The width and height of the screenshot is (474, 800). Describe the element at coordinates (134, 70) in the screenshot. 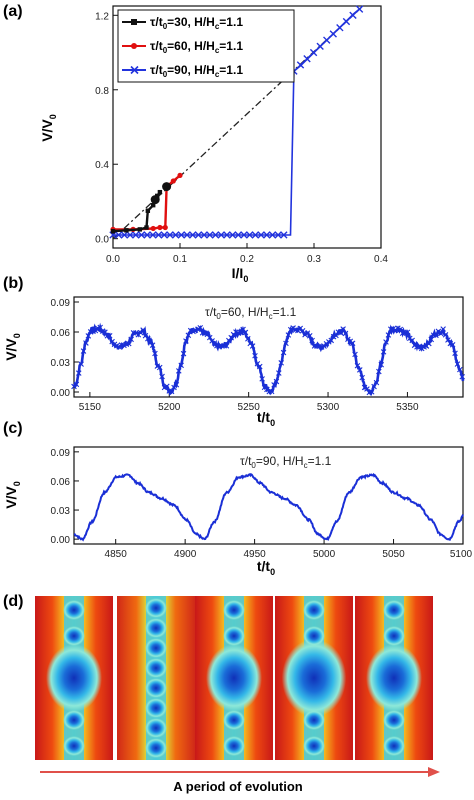

I see `legend-marker-x` at that location.